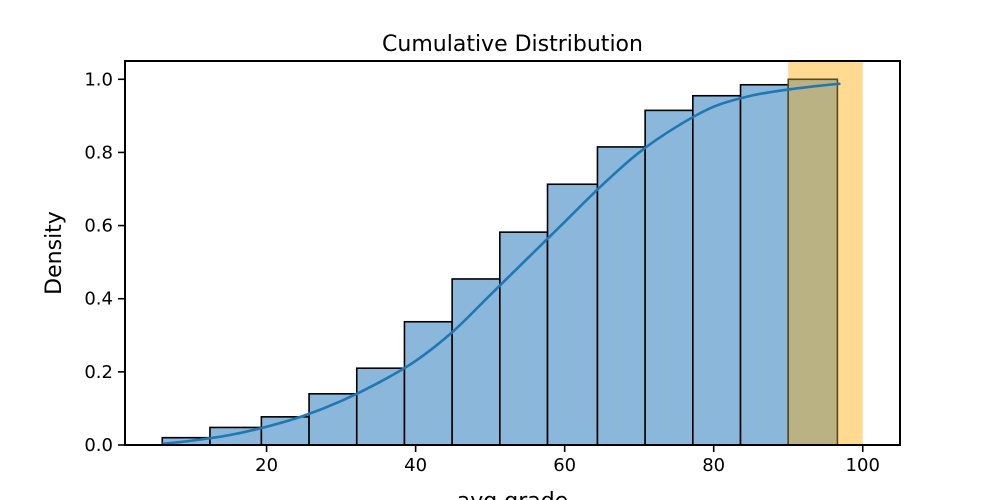 This screenshot has width=1000, height=500. What do you see at coordinates (54, 253) in the screenshot?
I see `y-axis-label: Density` at bounding box center [54, 253].